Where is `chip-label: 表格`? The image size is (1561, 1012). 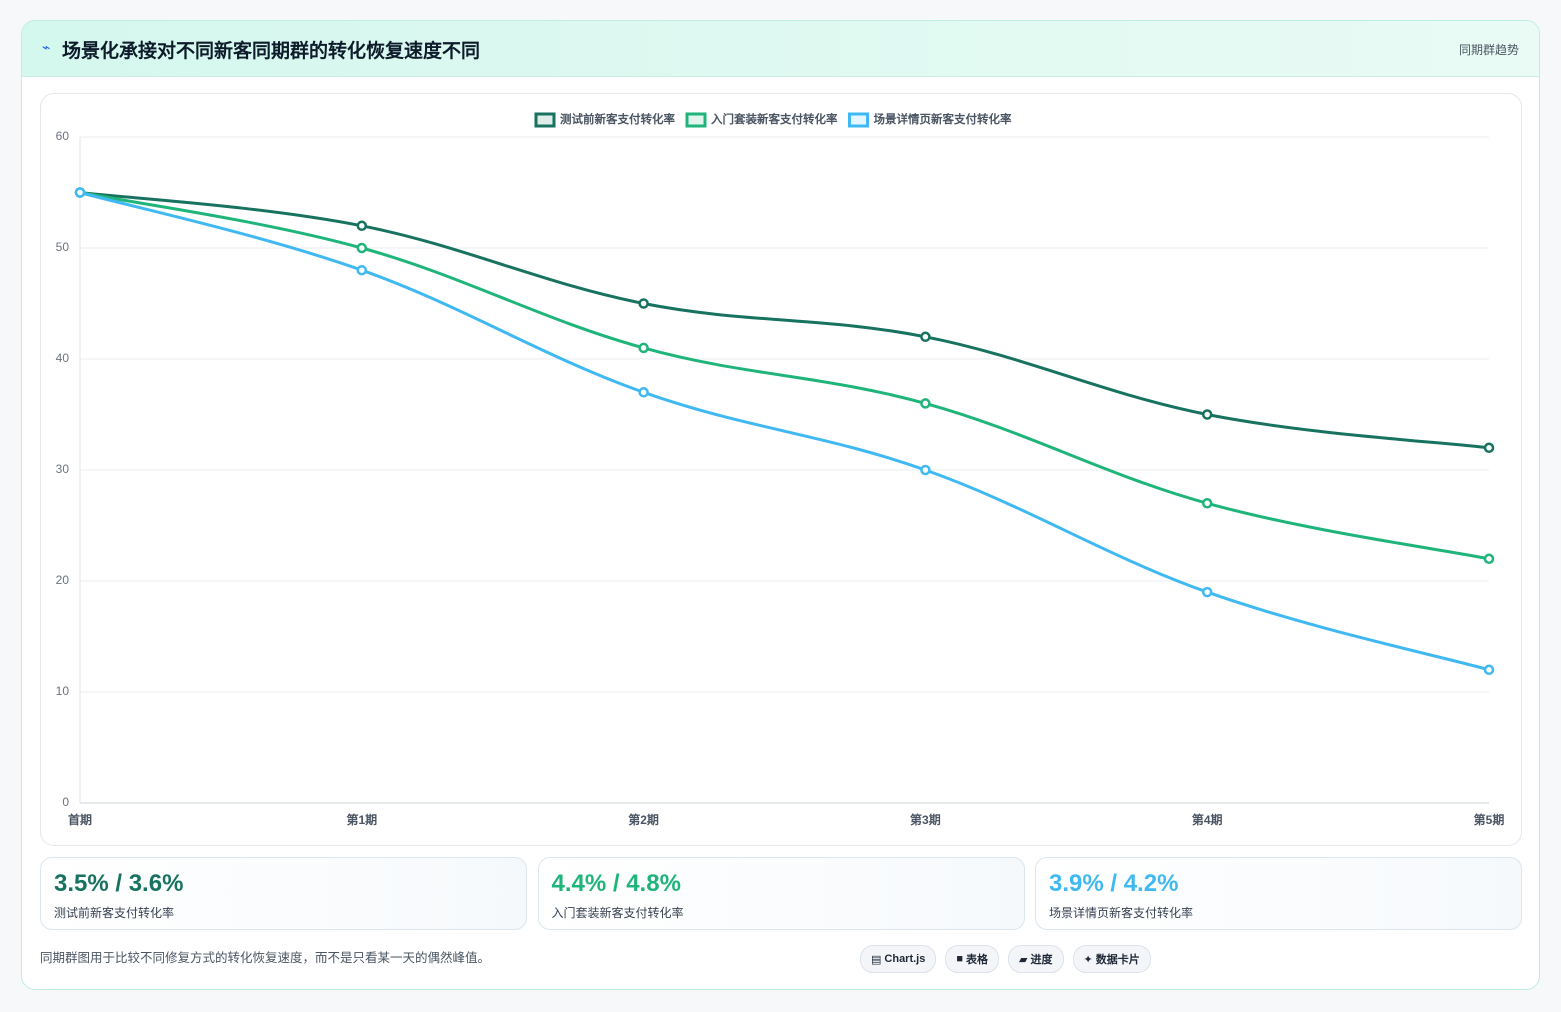
chip-label: 表格 is located at coordinates (977, 960).